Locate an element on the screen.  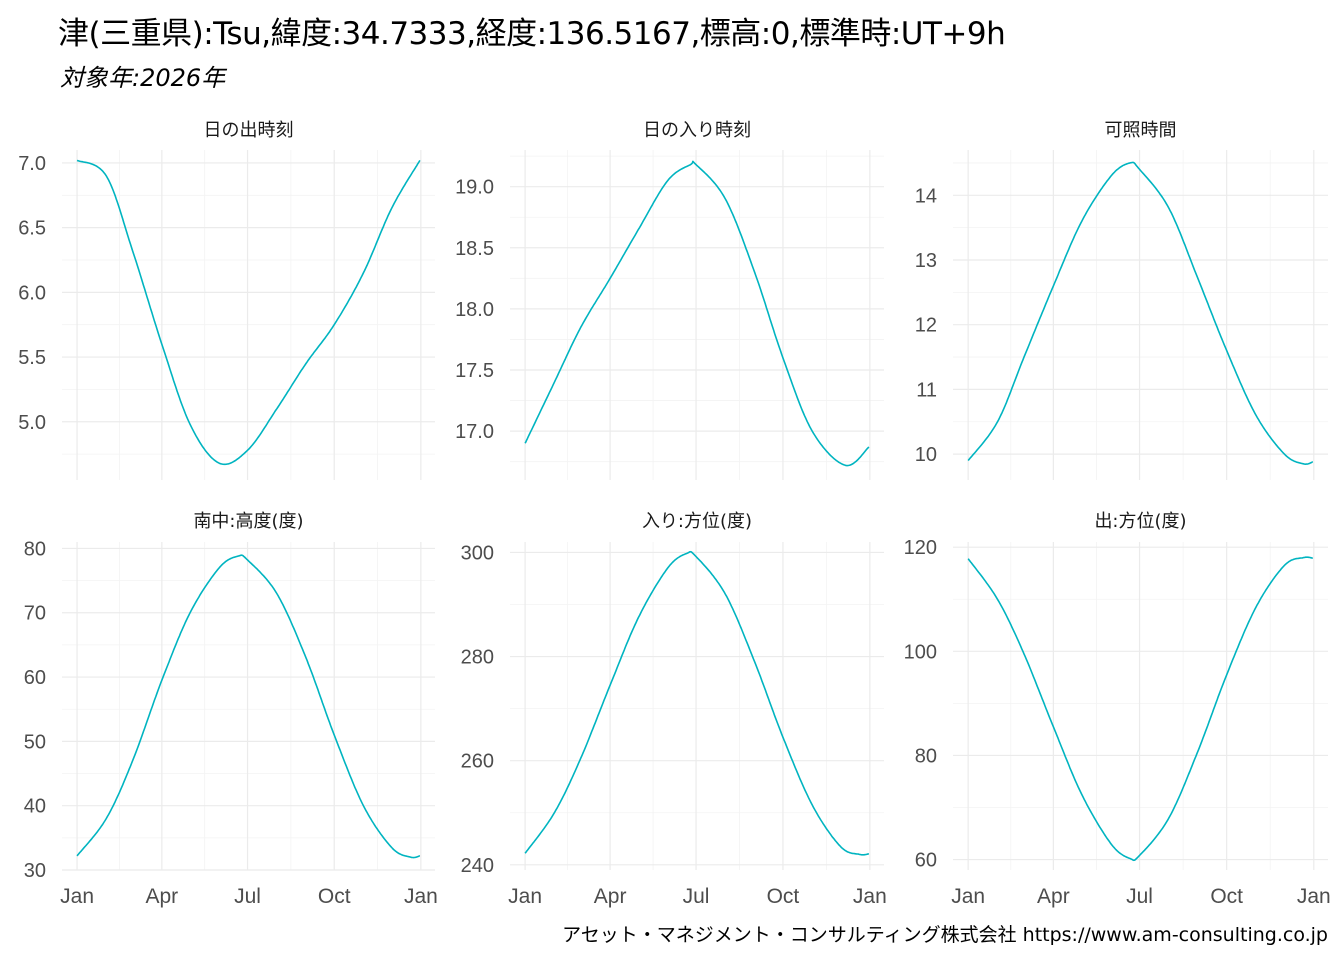
y-tick-label: 100 is located at coordinates (920, 652).